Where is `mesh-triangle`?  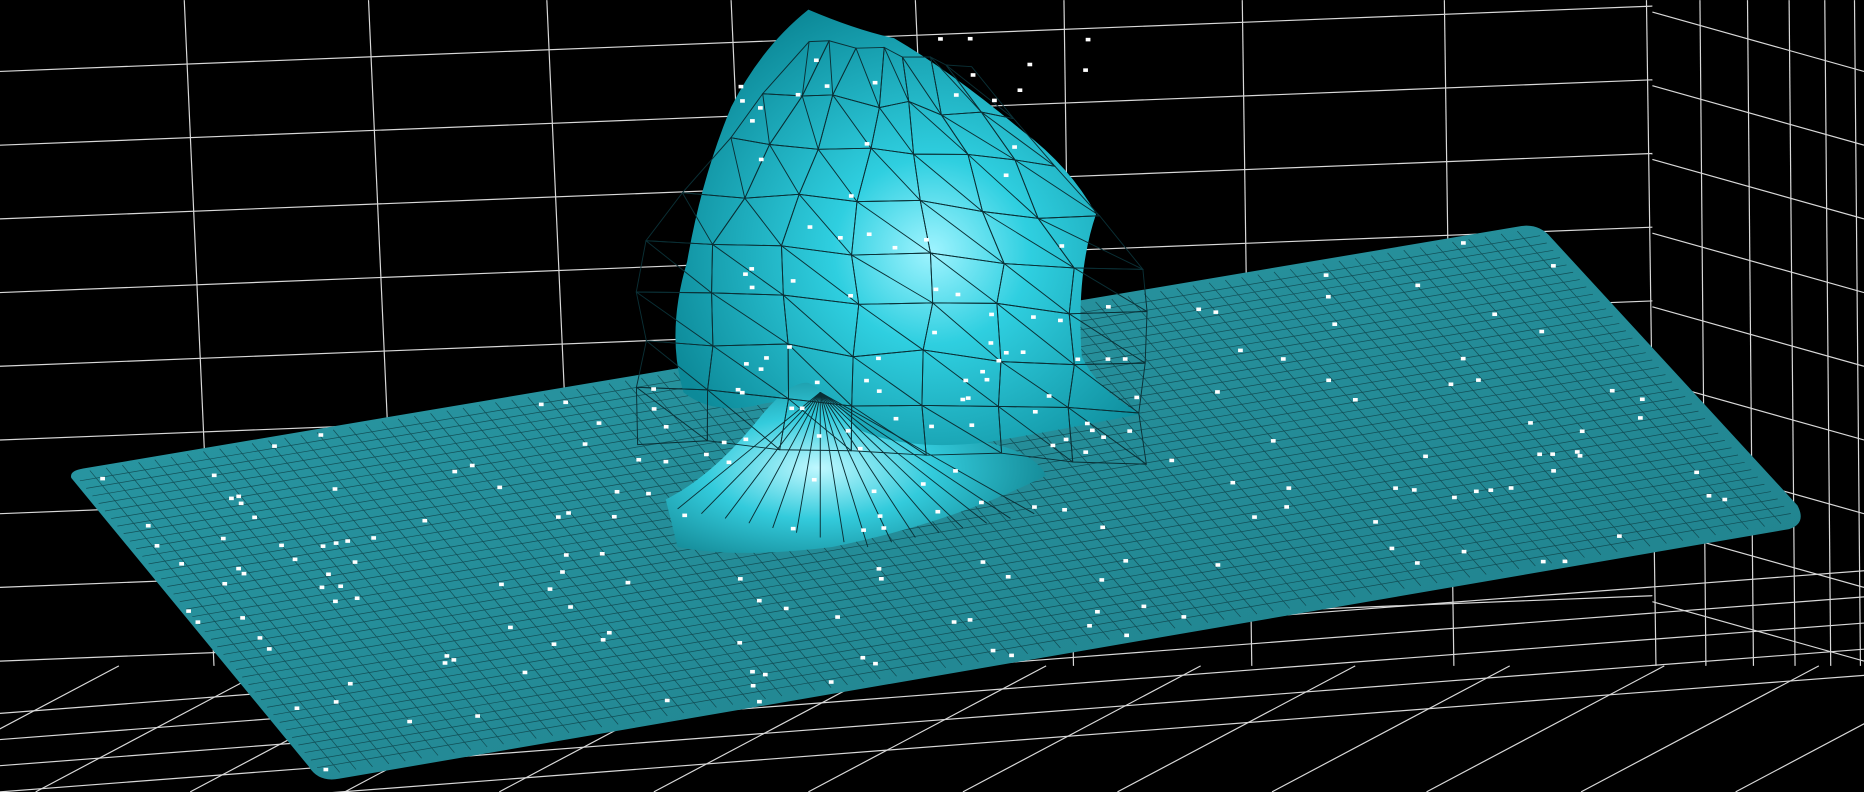 mesh-triangle is located at coordinates (1107, 435).